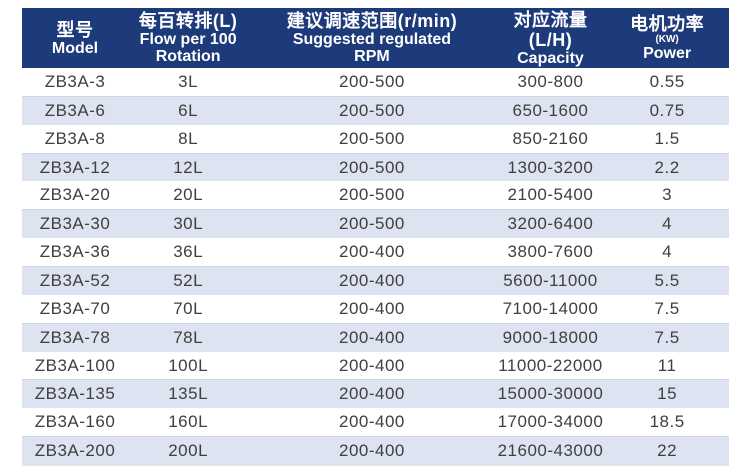 The height and width of the screenshot is (476, 750). I want to click on table-cell: 8L, so click(188, 138).